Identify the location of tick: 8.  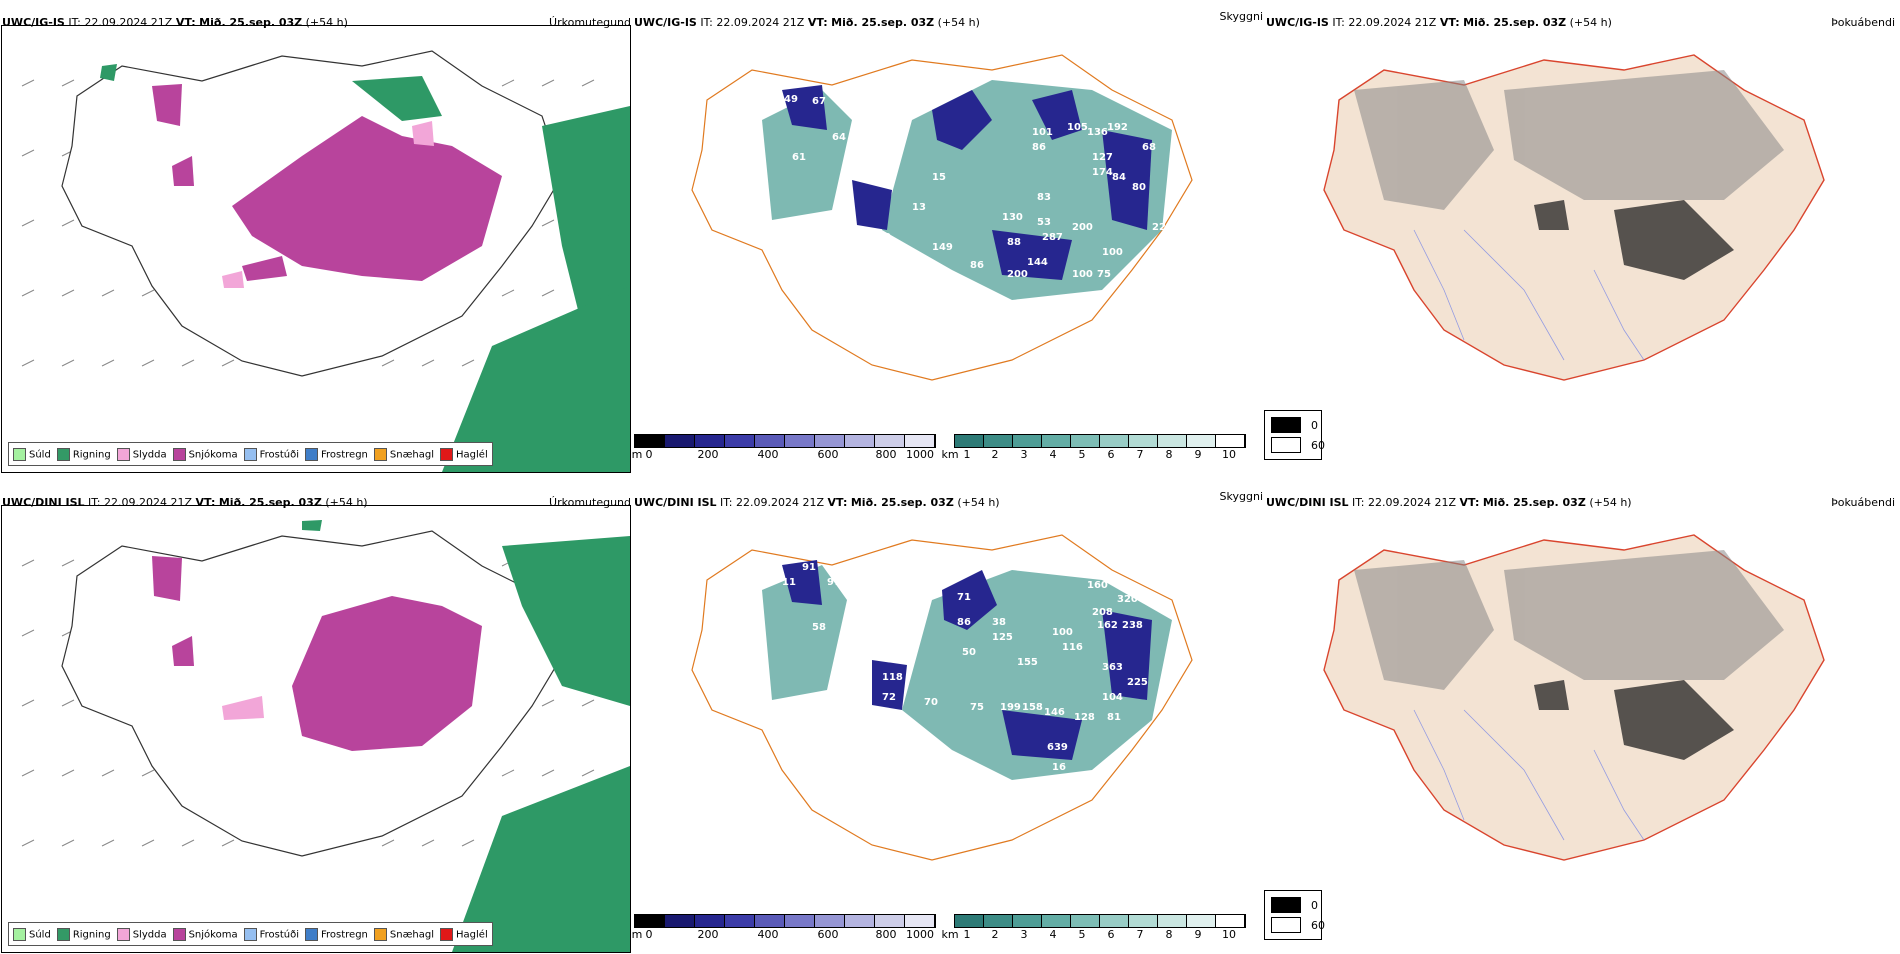
(1169, 934).